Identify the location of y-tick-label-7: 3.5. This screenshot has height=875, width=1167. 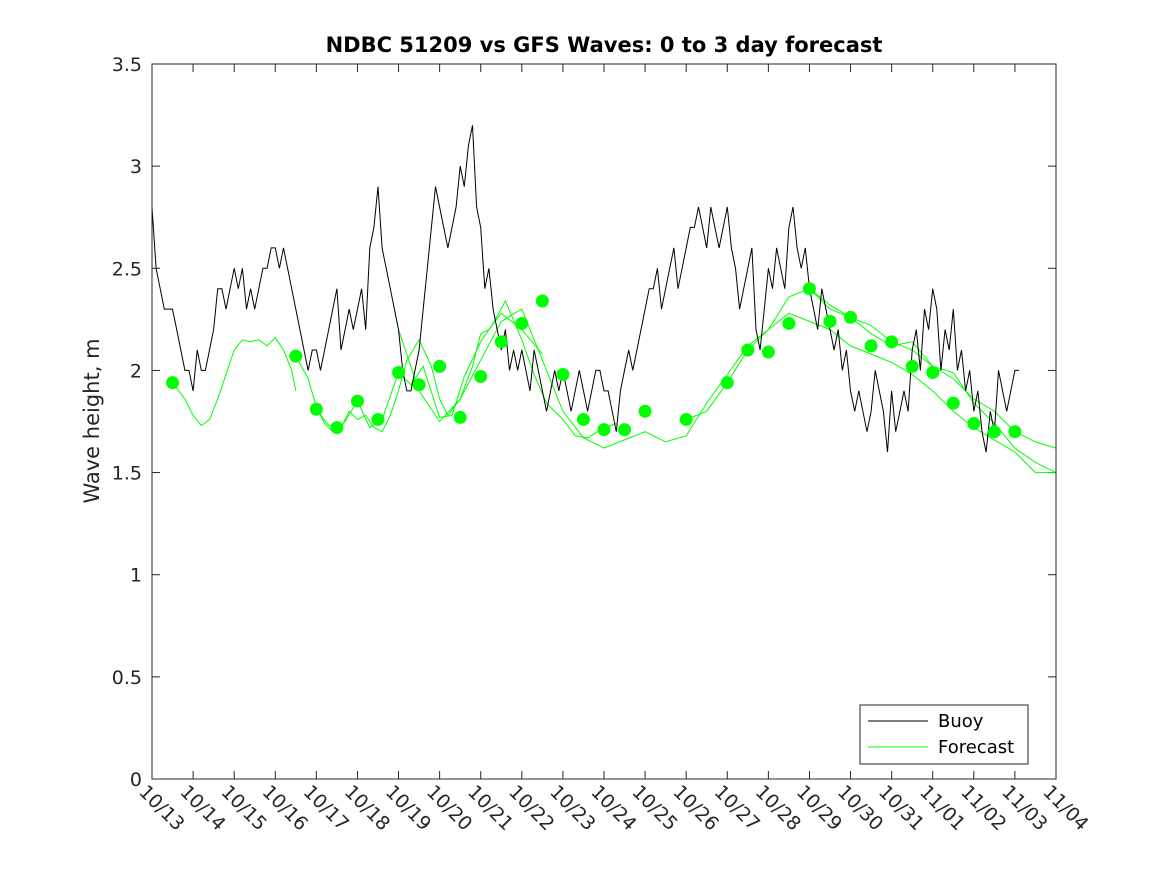
(127, 65).